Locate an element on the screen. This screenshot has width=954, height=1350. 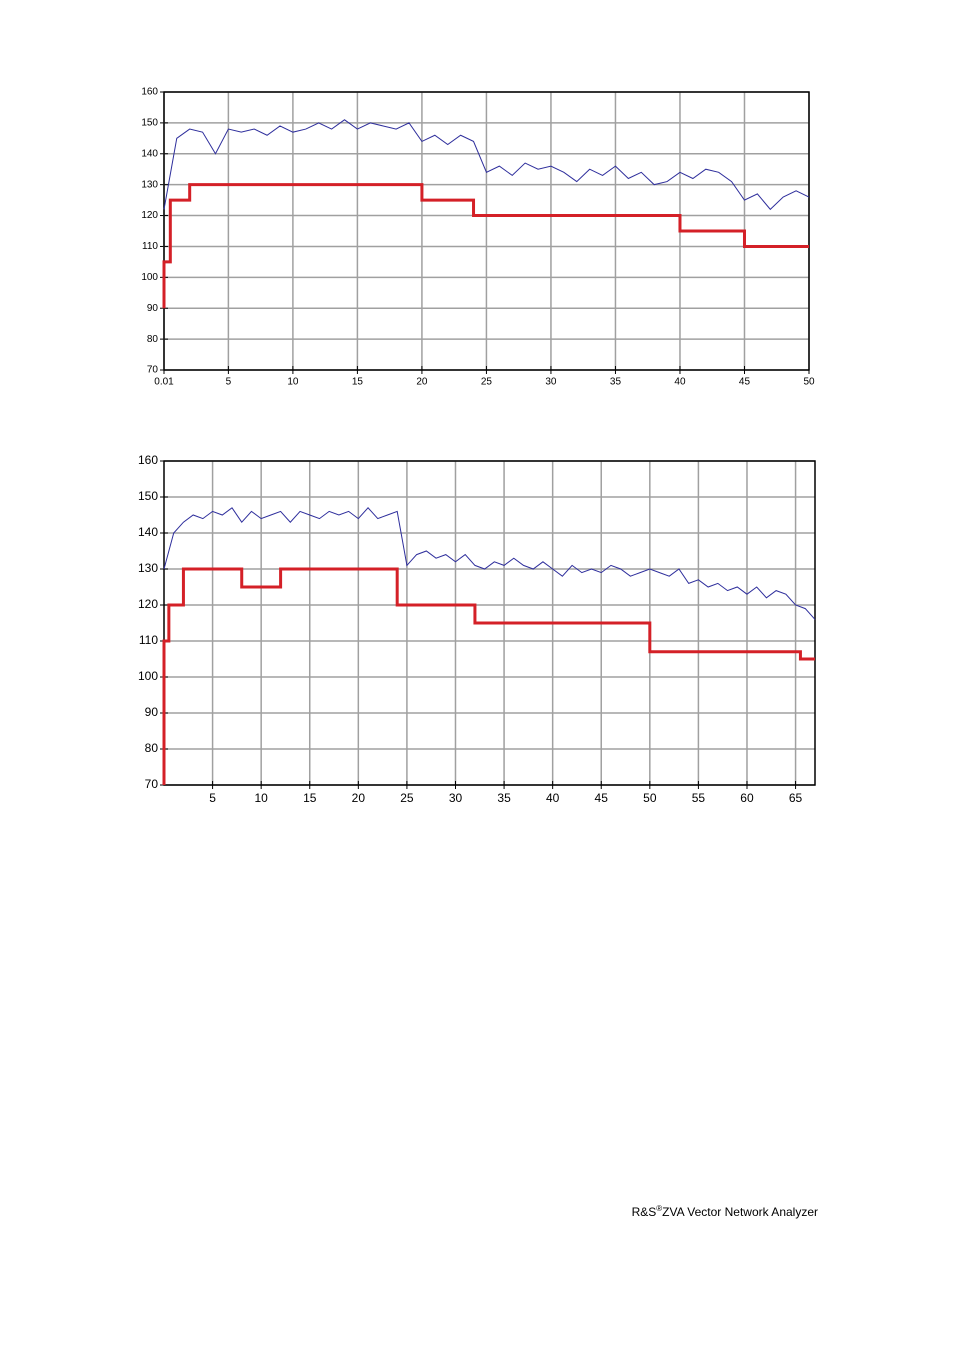
brand: R&S is located at coordinates (644, 1212).